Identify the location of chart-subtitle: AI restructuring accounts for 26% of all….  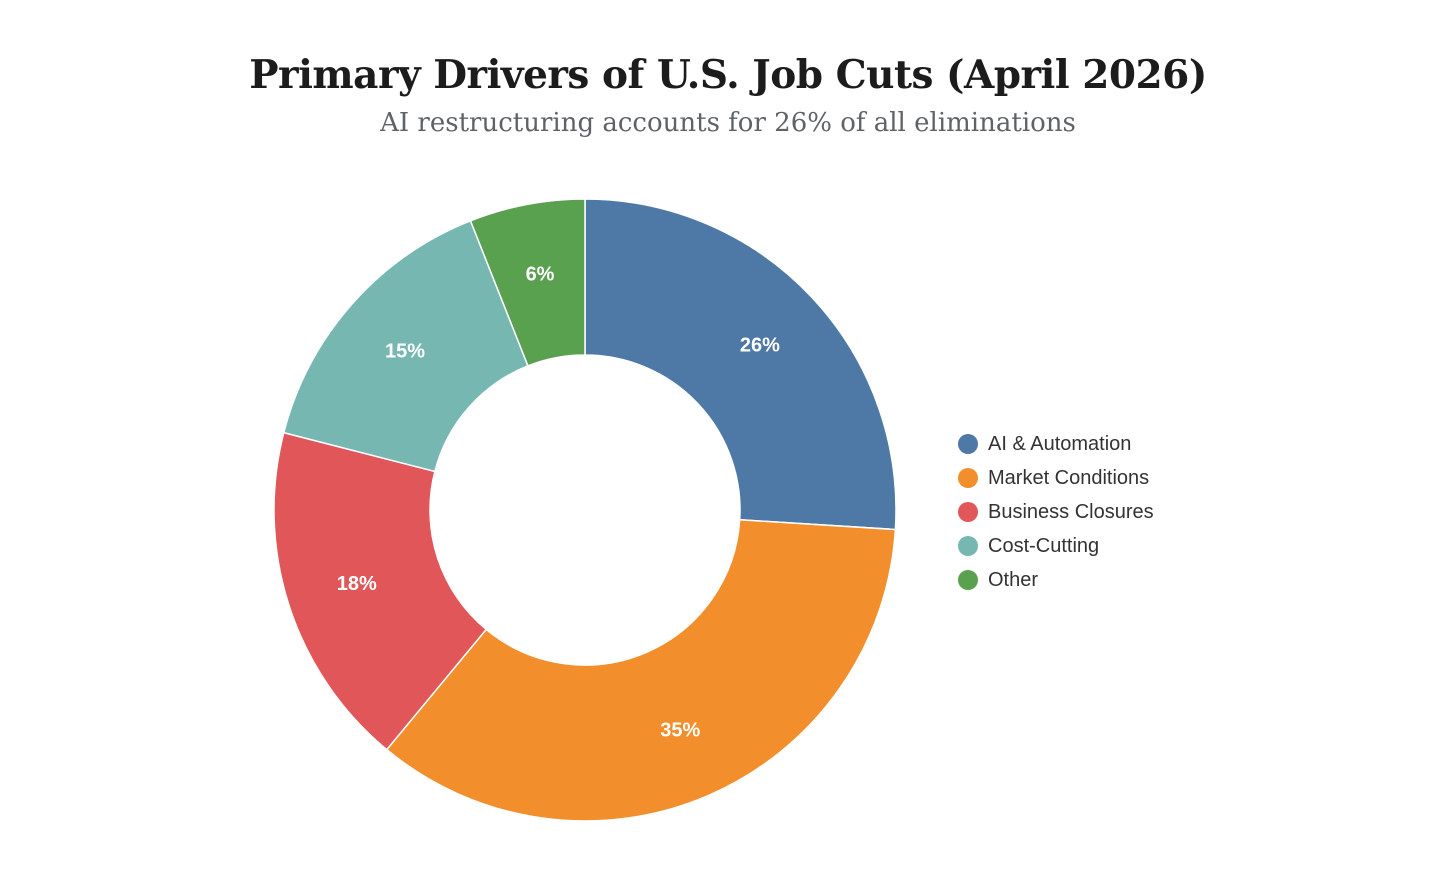
(728, 123).